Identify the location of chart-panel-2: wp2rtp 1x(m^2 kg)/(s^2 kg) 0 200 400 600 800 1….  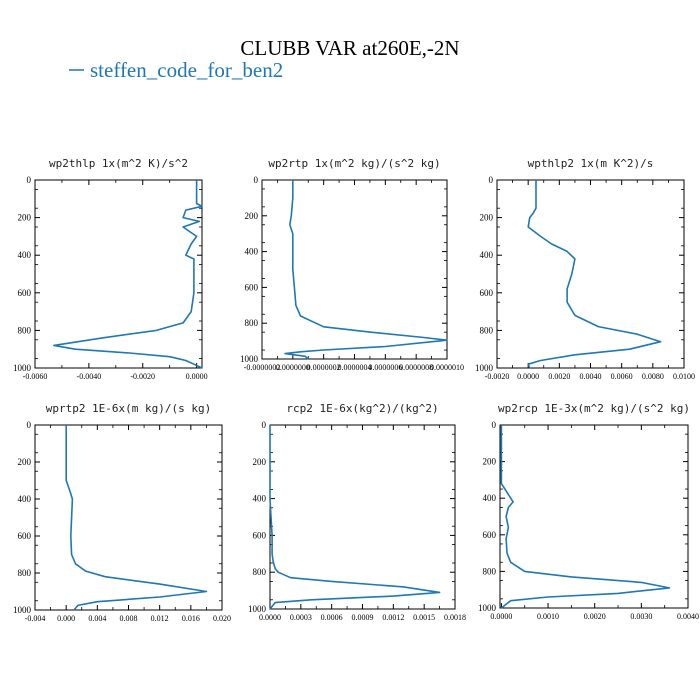
(352, 264).